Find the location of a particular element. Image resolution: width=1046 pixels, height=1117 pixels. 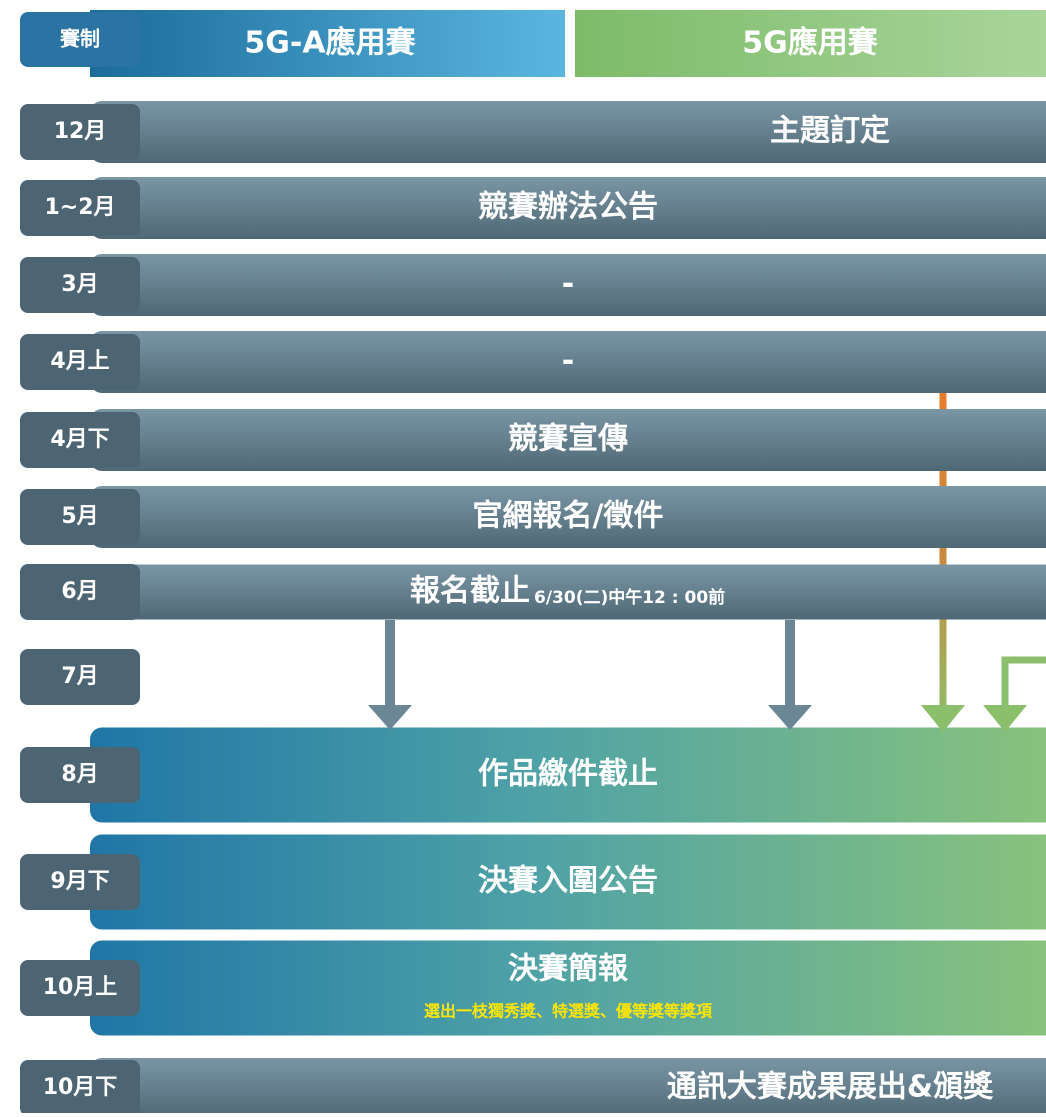

row-note: 選出一枝獨秀獎、特選獎、優等獎等獎項 is located at coordinates (568, 1011).